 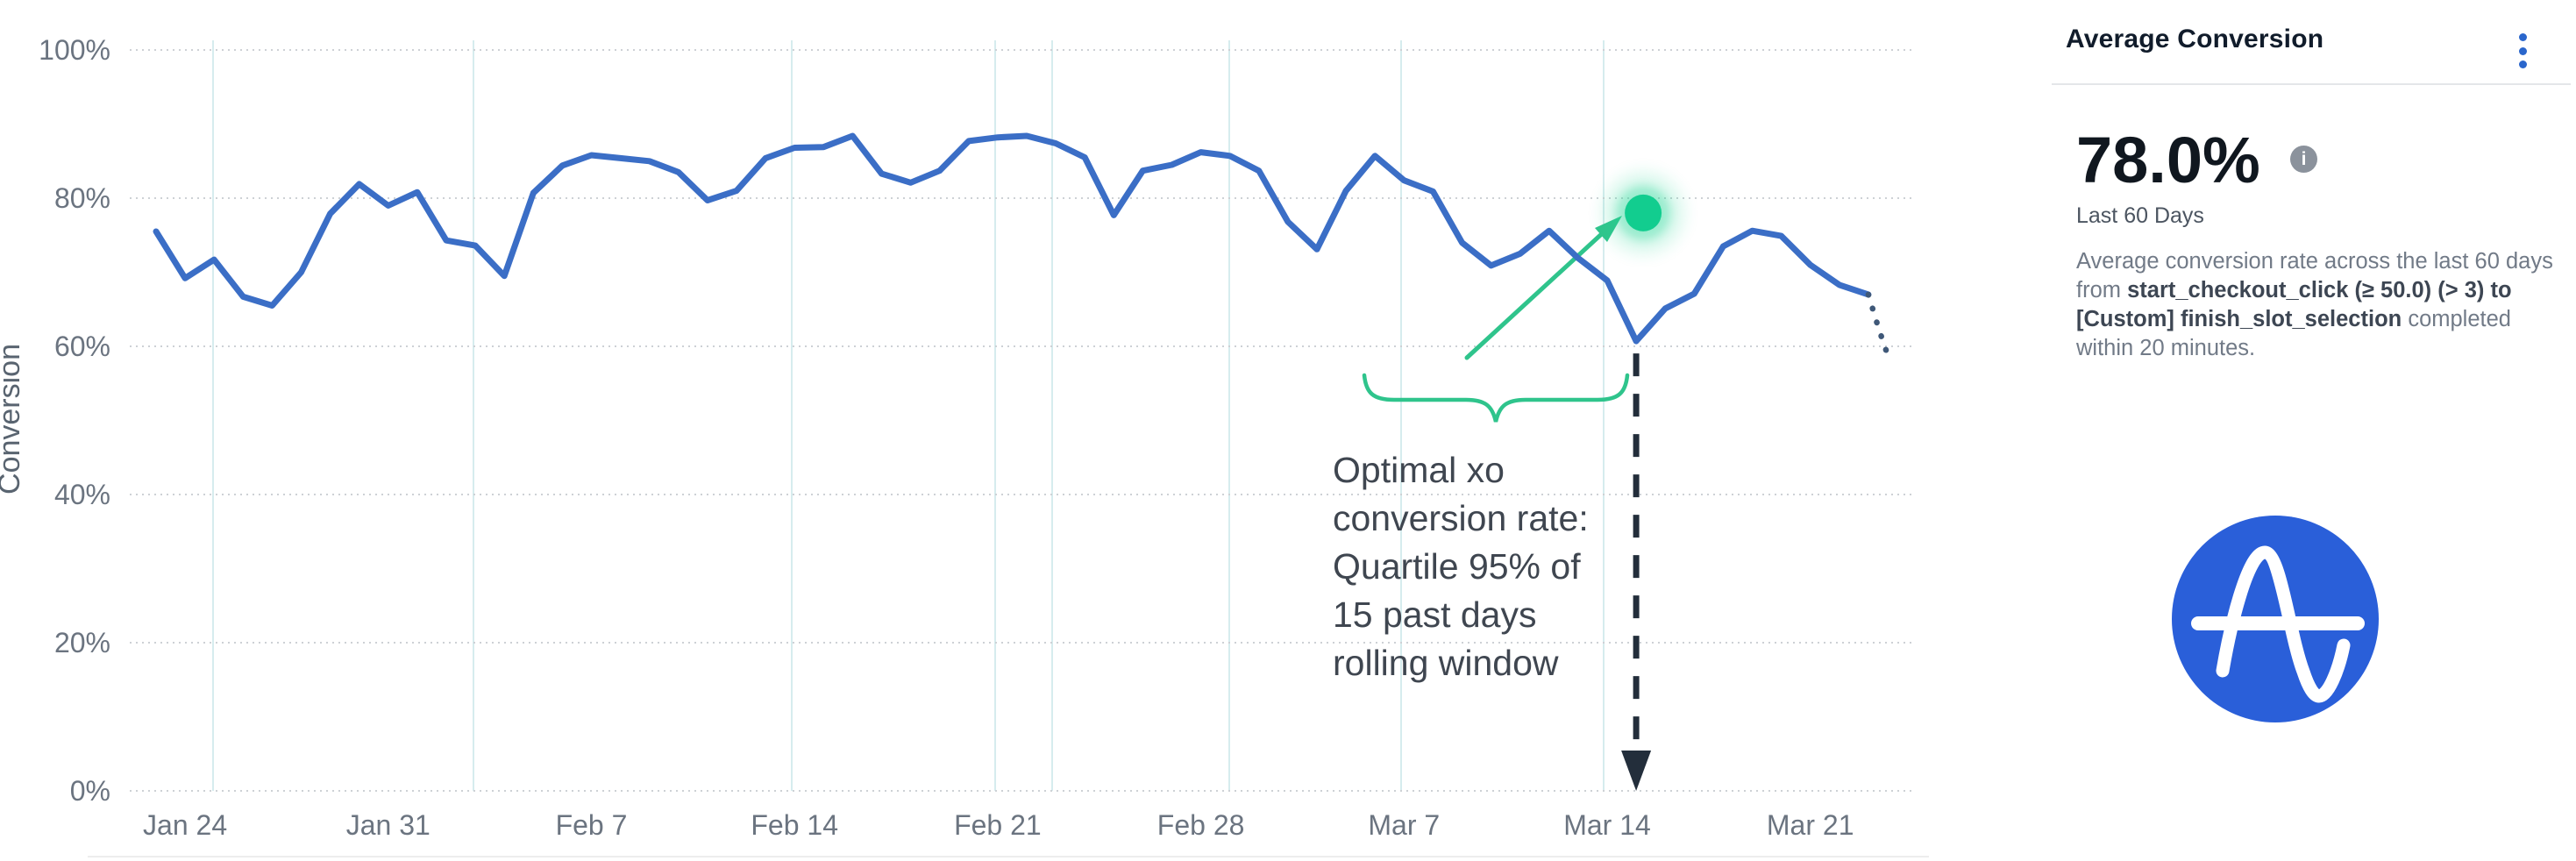 I want to click on green-arrowhead-icon, so click(x=1608, y=229).